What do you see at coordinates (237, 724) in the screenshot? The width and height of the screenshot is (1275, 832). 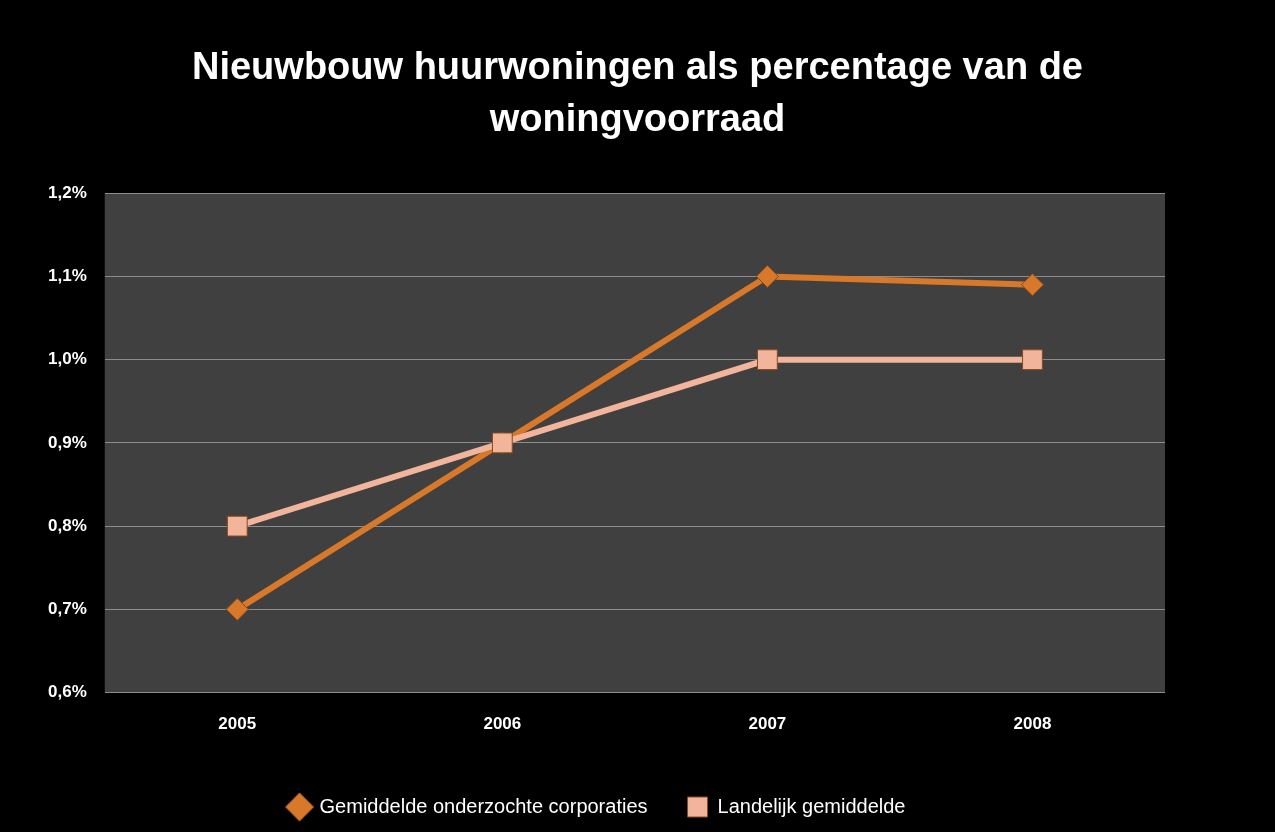 I see `x-tick-label: 2005` at bounding box center [237, 724].